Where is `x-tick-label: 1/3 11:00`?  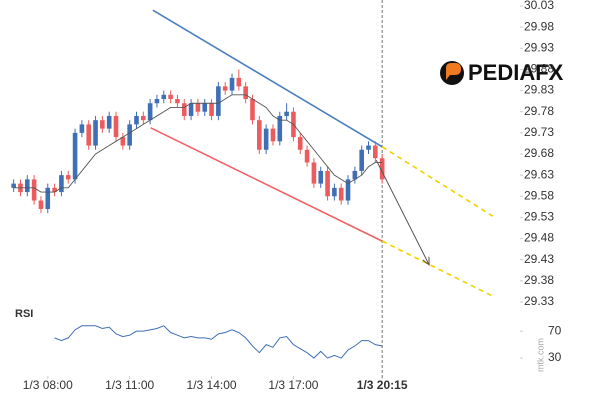 x-tick-label: 1/3 11:00 is located at coordinates (129, 385).